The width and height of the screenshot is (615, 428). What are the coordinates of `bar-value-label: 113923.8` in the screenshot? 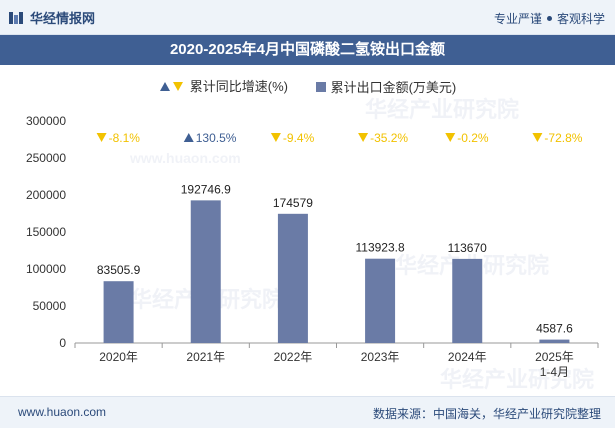 It's located at (379, 248).